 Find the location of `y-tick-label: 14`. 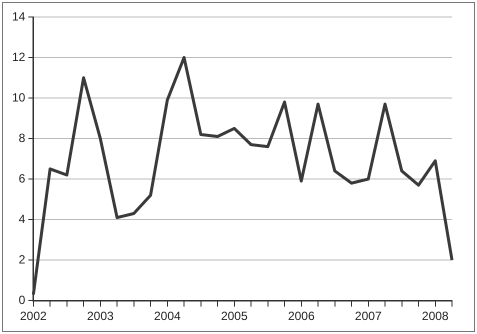

y-tick-label: 14 is located at coordinates (19, 16).